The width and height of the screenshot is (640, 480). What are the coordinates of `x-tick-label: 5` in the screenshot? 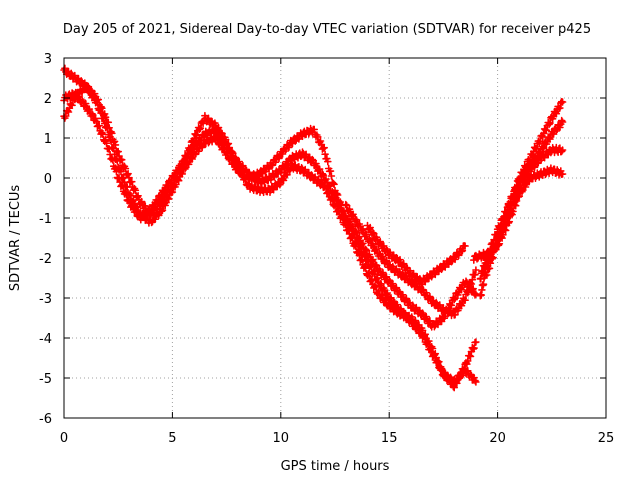 It's located at (172, 438).